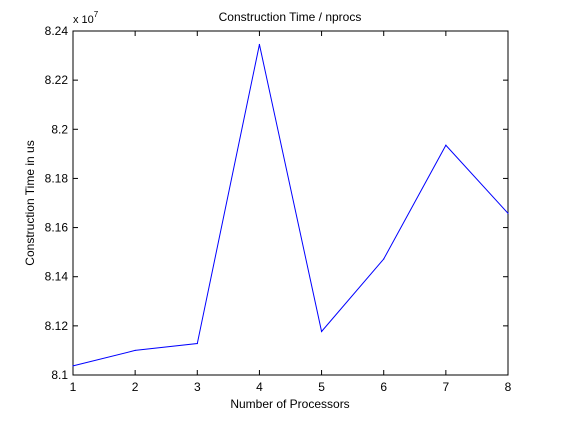 The height and width of the screenshot is (425, 561). Describe the element at coordinates (446, 387) in the screenshot. I see `x-tick-label: 7` at that location.